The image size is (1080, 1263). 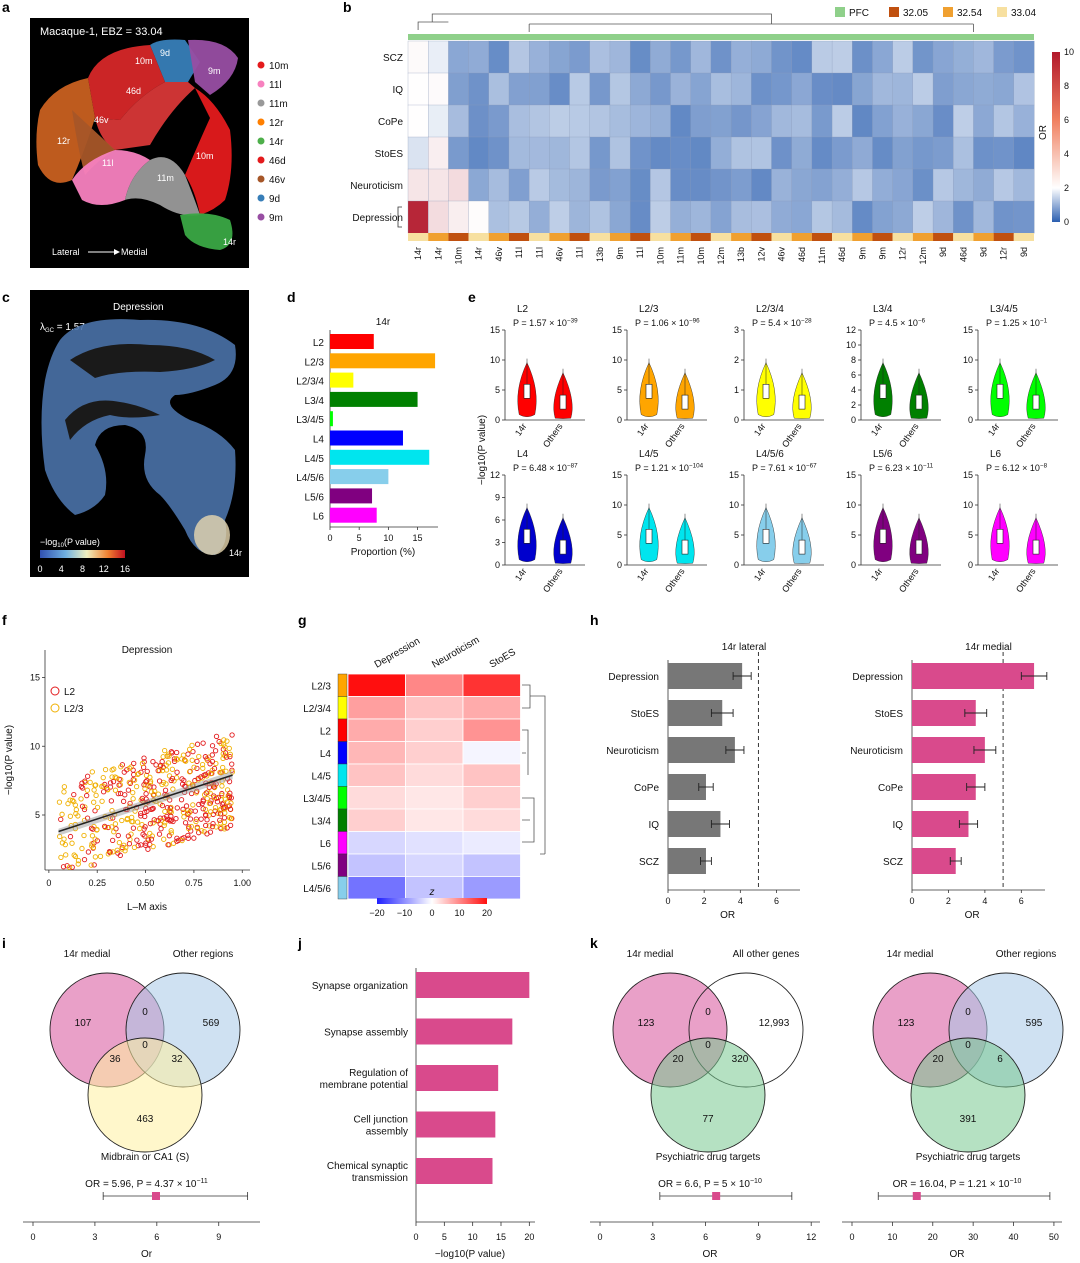 I want to click on region-label-46v: 46v, so click(x=101, y=120).